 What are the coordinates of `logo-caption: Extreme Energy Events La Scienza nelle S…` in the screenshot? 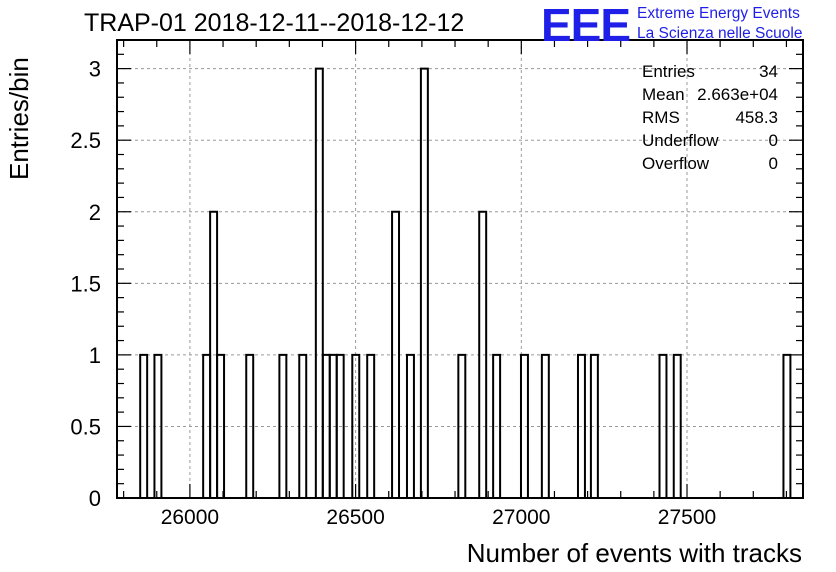 It's located at (719, 24).